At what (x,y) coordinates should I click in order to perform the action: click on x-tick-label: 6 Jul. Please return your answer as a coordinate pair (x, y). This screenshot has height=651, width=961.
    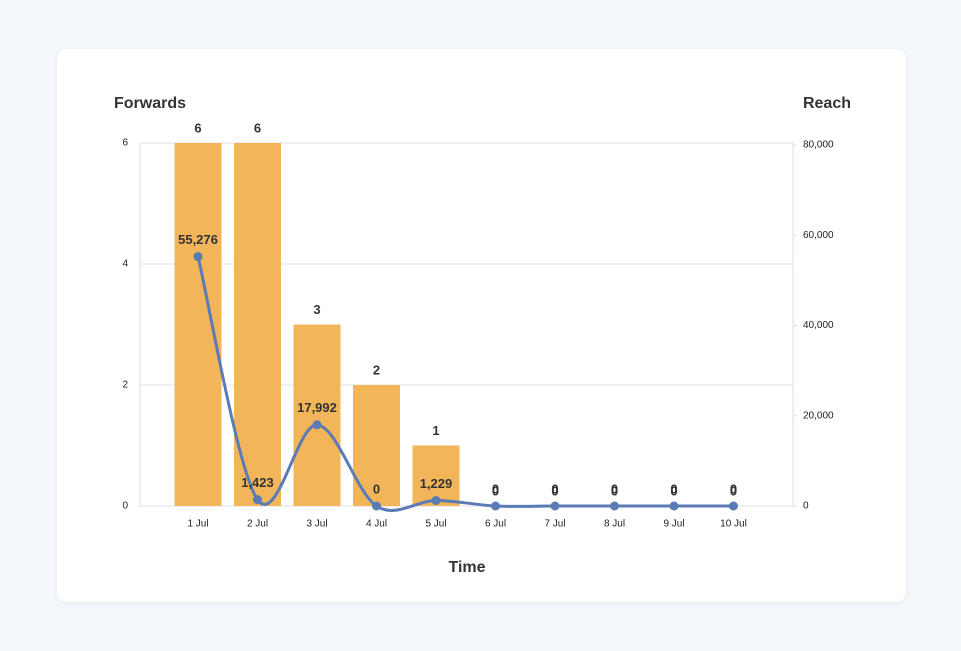
    Looking at the image, I should click on (495, 524).